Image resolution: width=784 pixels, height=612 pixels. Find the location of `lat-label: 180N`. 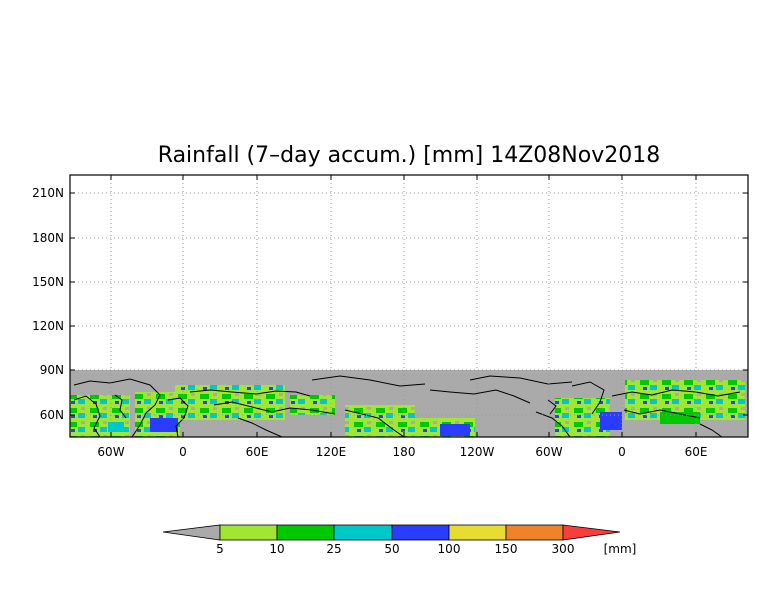

lat-label: 180N is located at coordinates (48, 238).